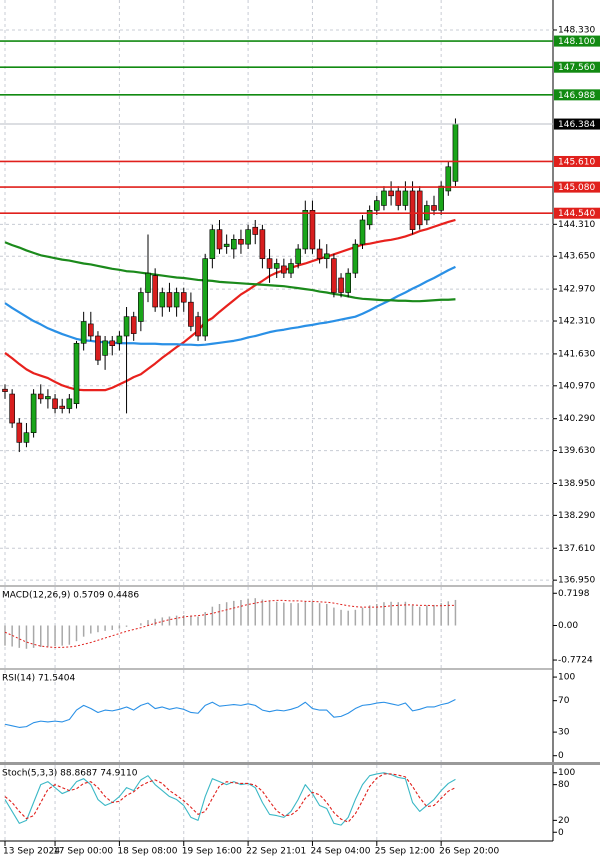 This screenshot has width=600, height=863. Describe the element at coordinates (70, 774) in the screenshot. I see `panel-title: Stoch(5,3,3) 88.8687 74.9110` at that location.